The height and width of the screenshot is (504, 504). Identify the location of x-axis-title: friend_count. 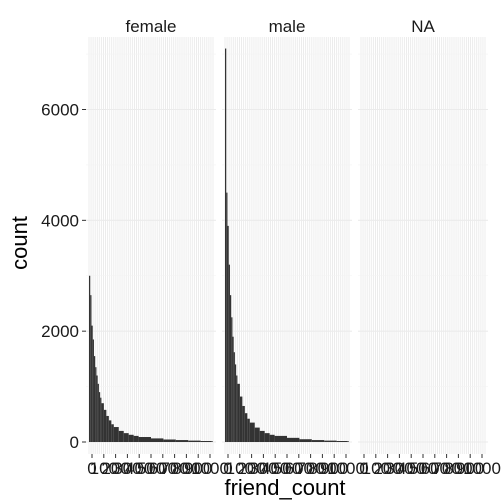
(284, 487).